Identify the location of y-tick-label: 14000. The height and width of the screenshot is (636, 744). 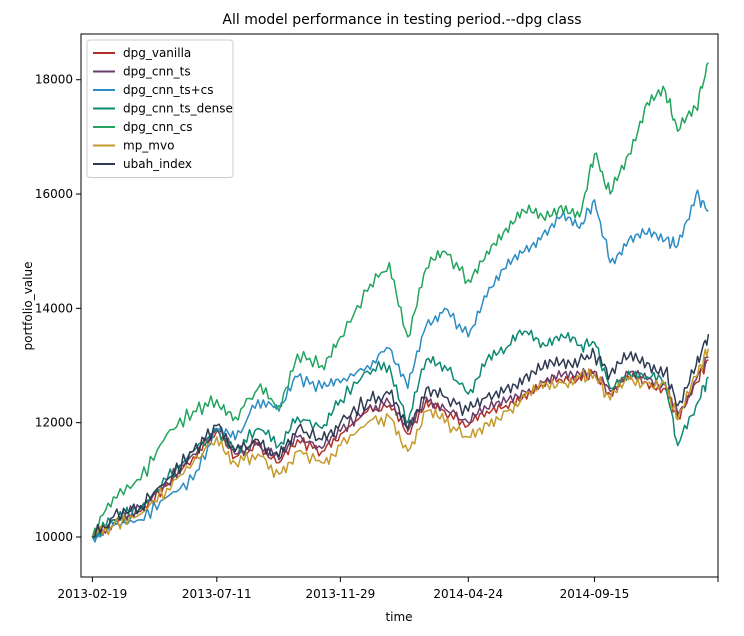
(54, 308).